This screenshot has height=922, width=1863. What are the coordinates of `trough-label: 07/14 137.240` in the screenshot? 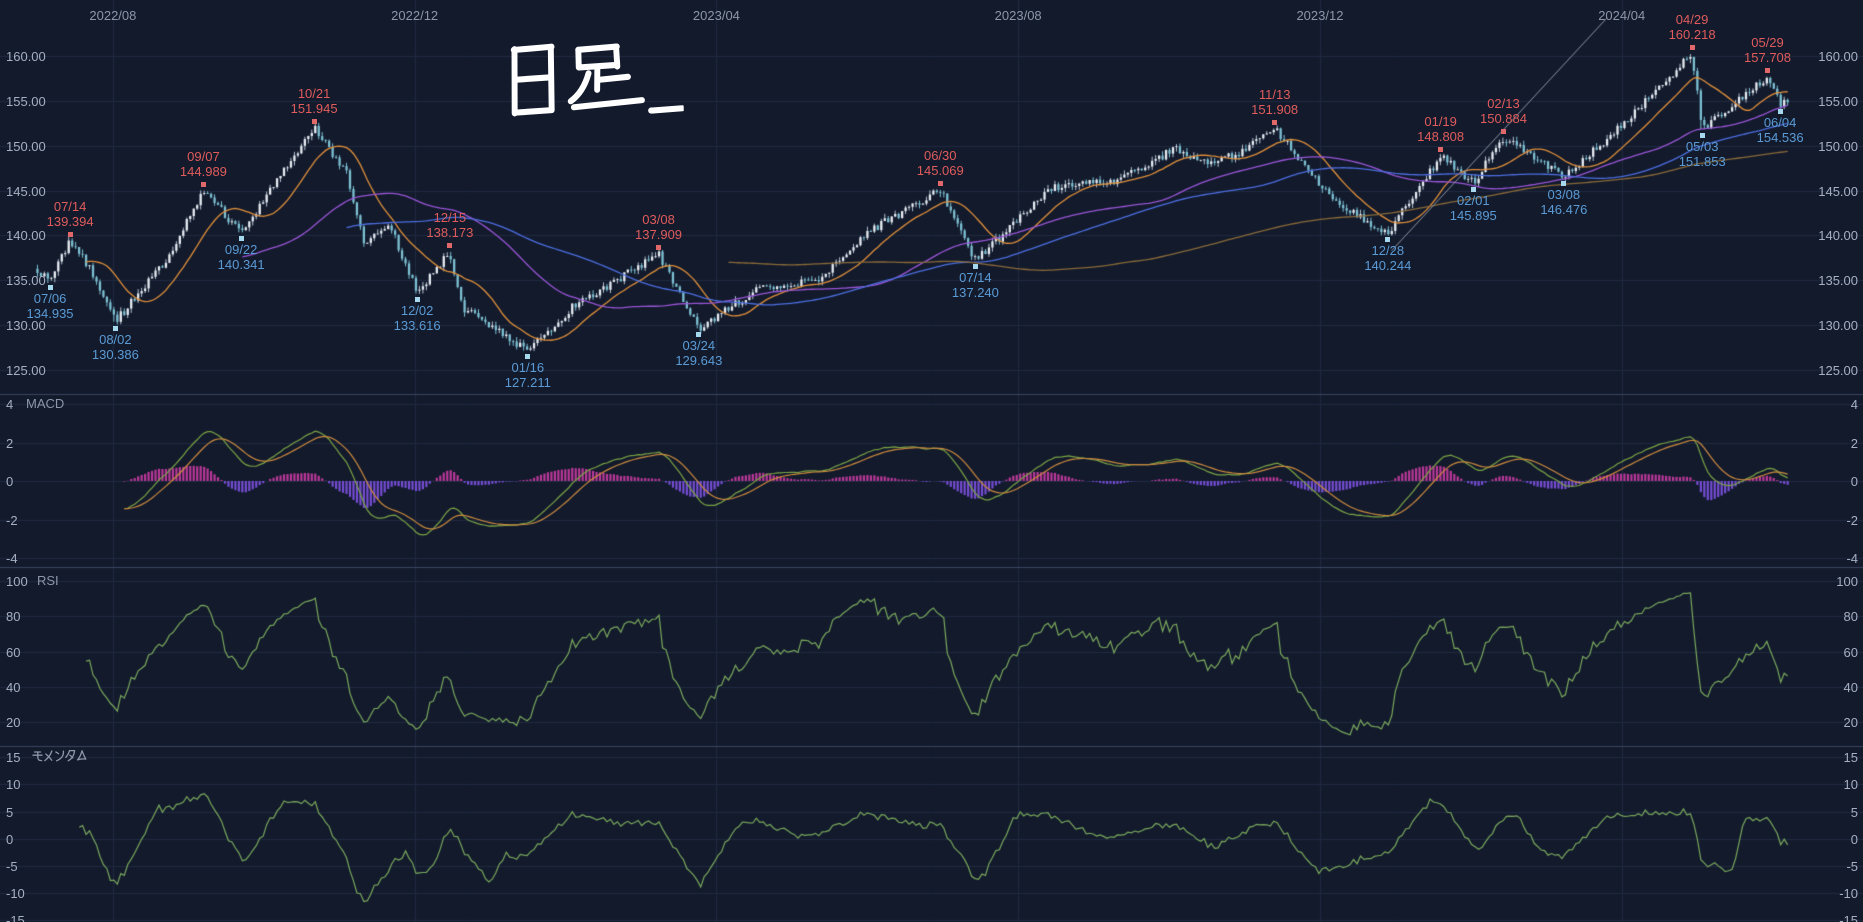 It's located at (975, 285).